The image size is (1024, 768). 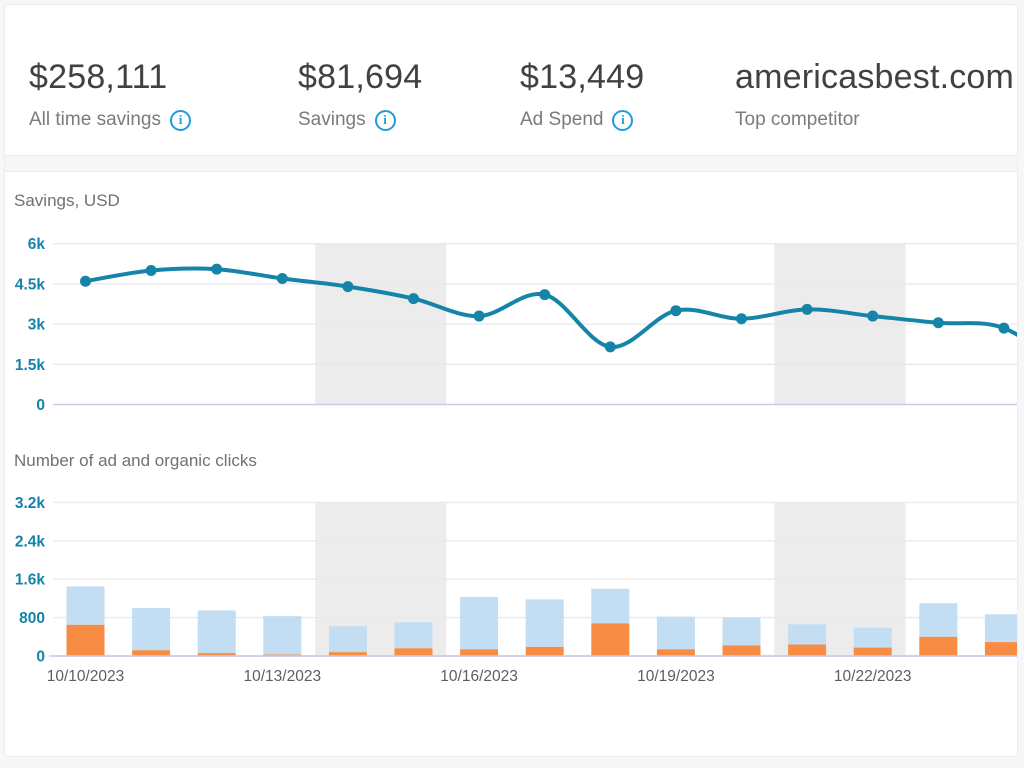 I want to click on section-divider, so click(x=511, y=163).